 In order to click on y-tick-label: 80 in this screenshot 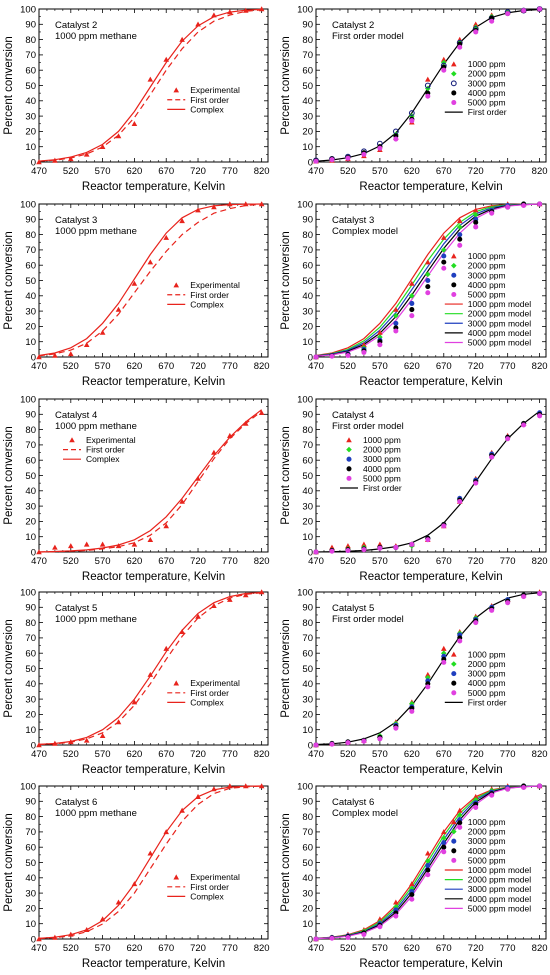, I will do `click(30, 40)`.